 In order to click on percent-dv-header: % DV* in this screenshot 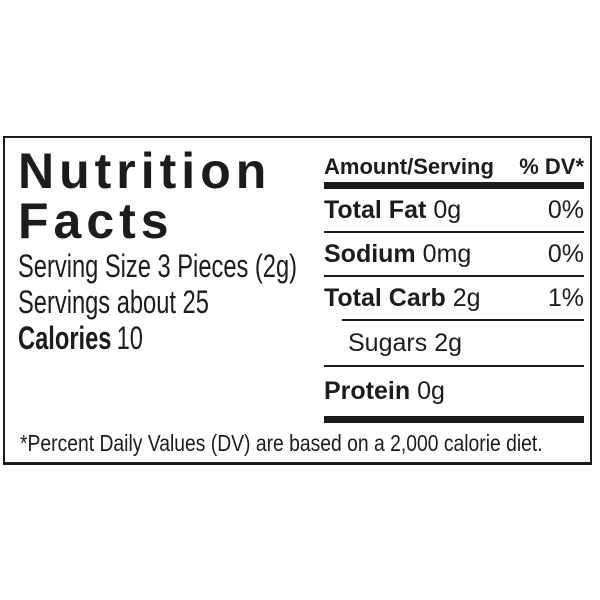, I will do `click(551, 166)`.